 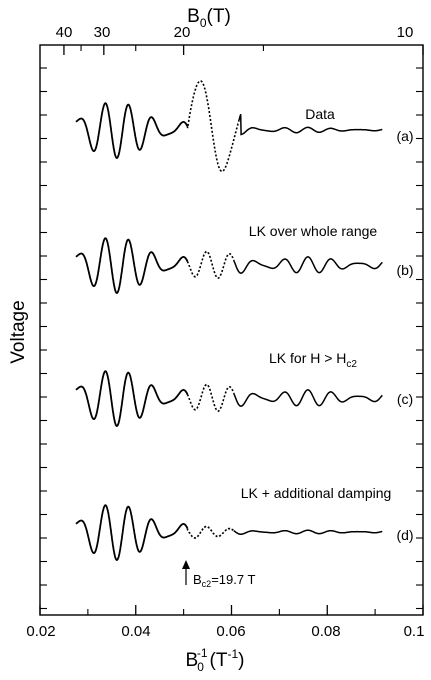 I want to click on series-a-tail, so click(x=310, y=125).